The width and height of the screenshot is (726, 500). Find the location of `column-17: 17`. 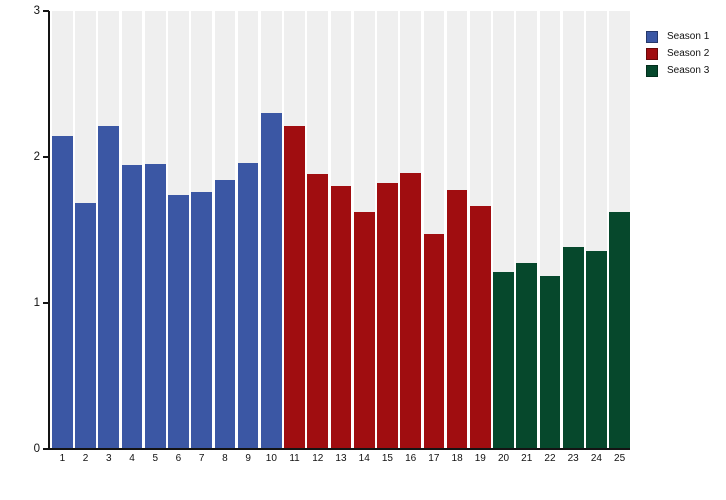

column-17: 17 is located at coordinates (434, 237).